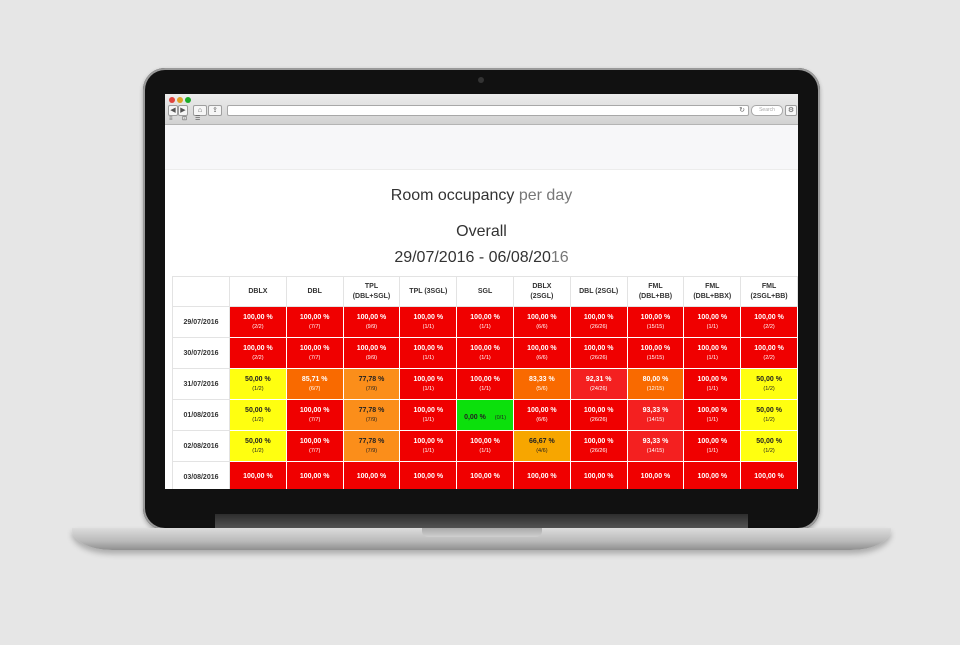  What do you see at coordinates (769, 358) in the screenshot?
I see `occupancy-fraction: (2/2)` at bounding box center [769, 358].